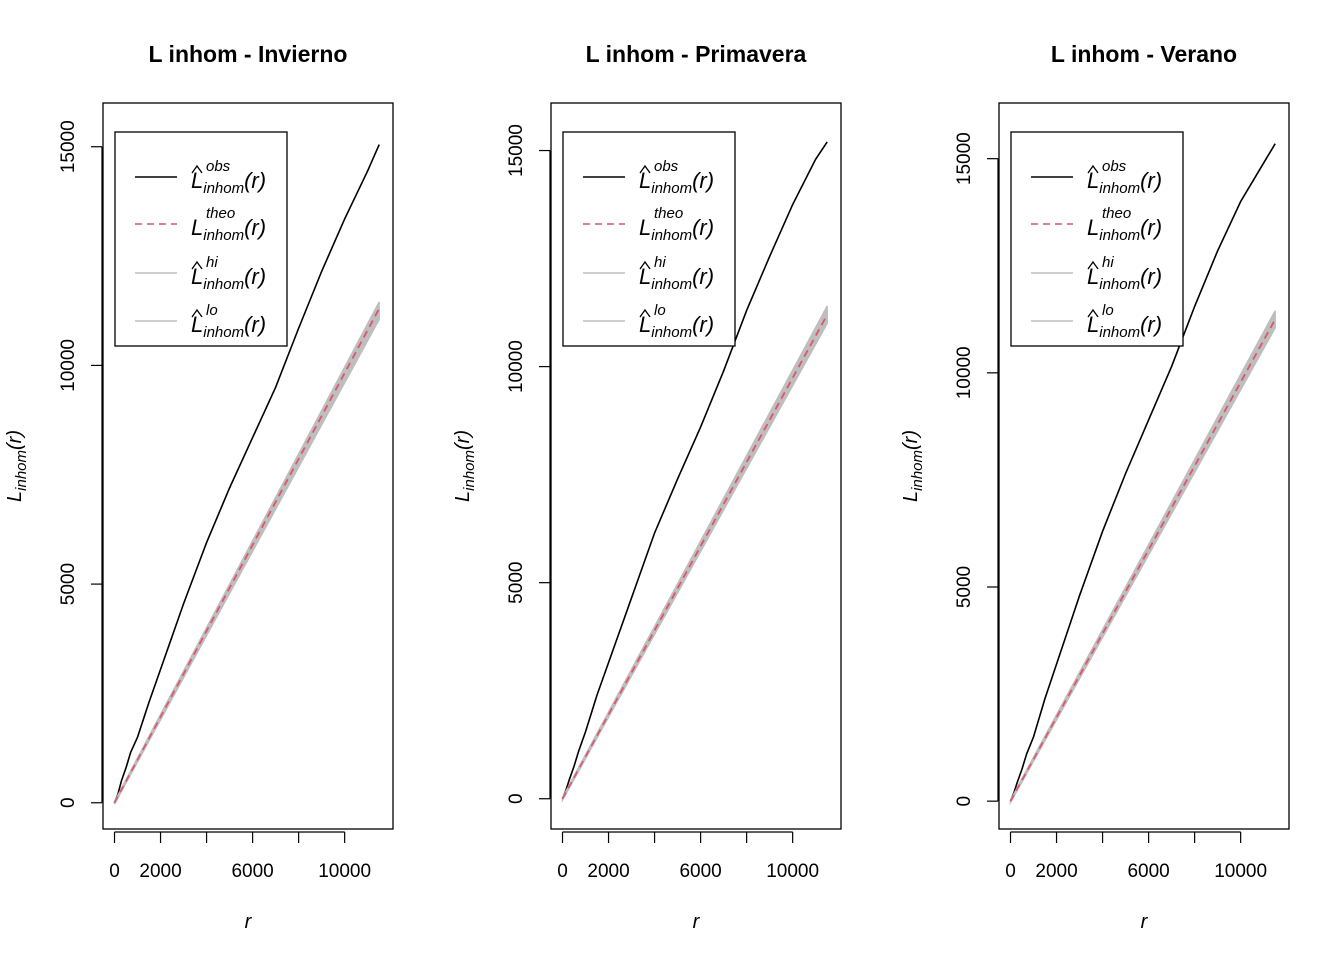 This screenshot has height=960, width=1344. I want to click on y-tick-label: 5000, so click(964, 587).